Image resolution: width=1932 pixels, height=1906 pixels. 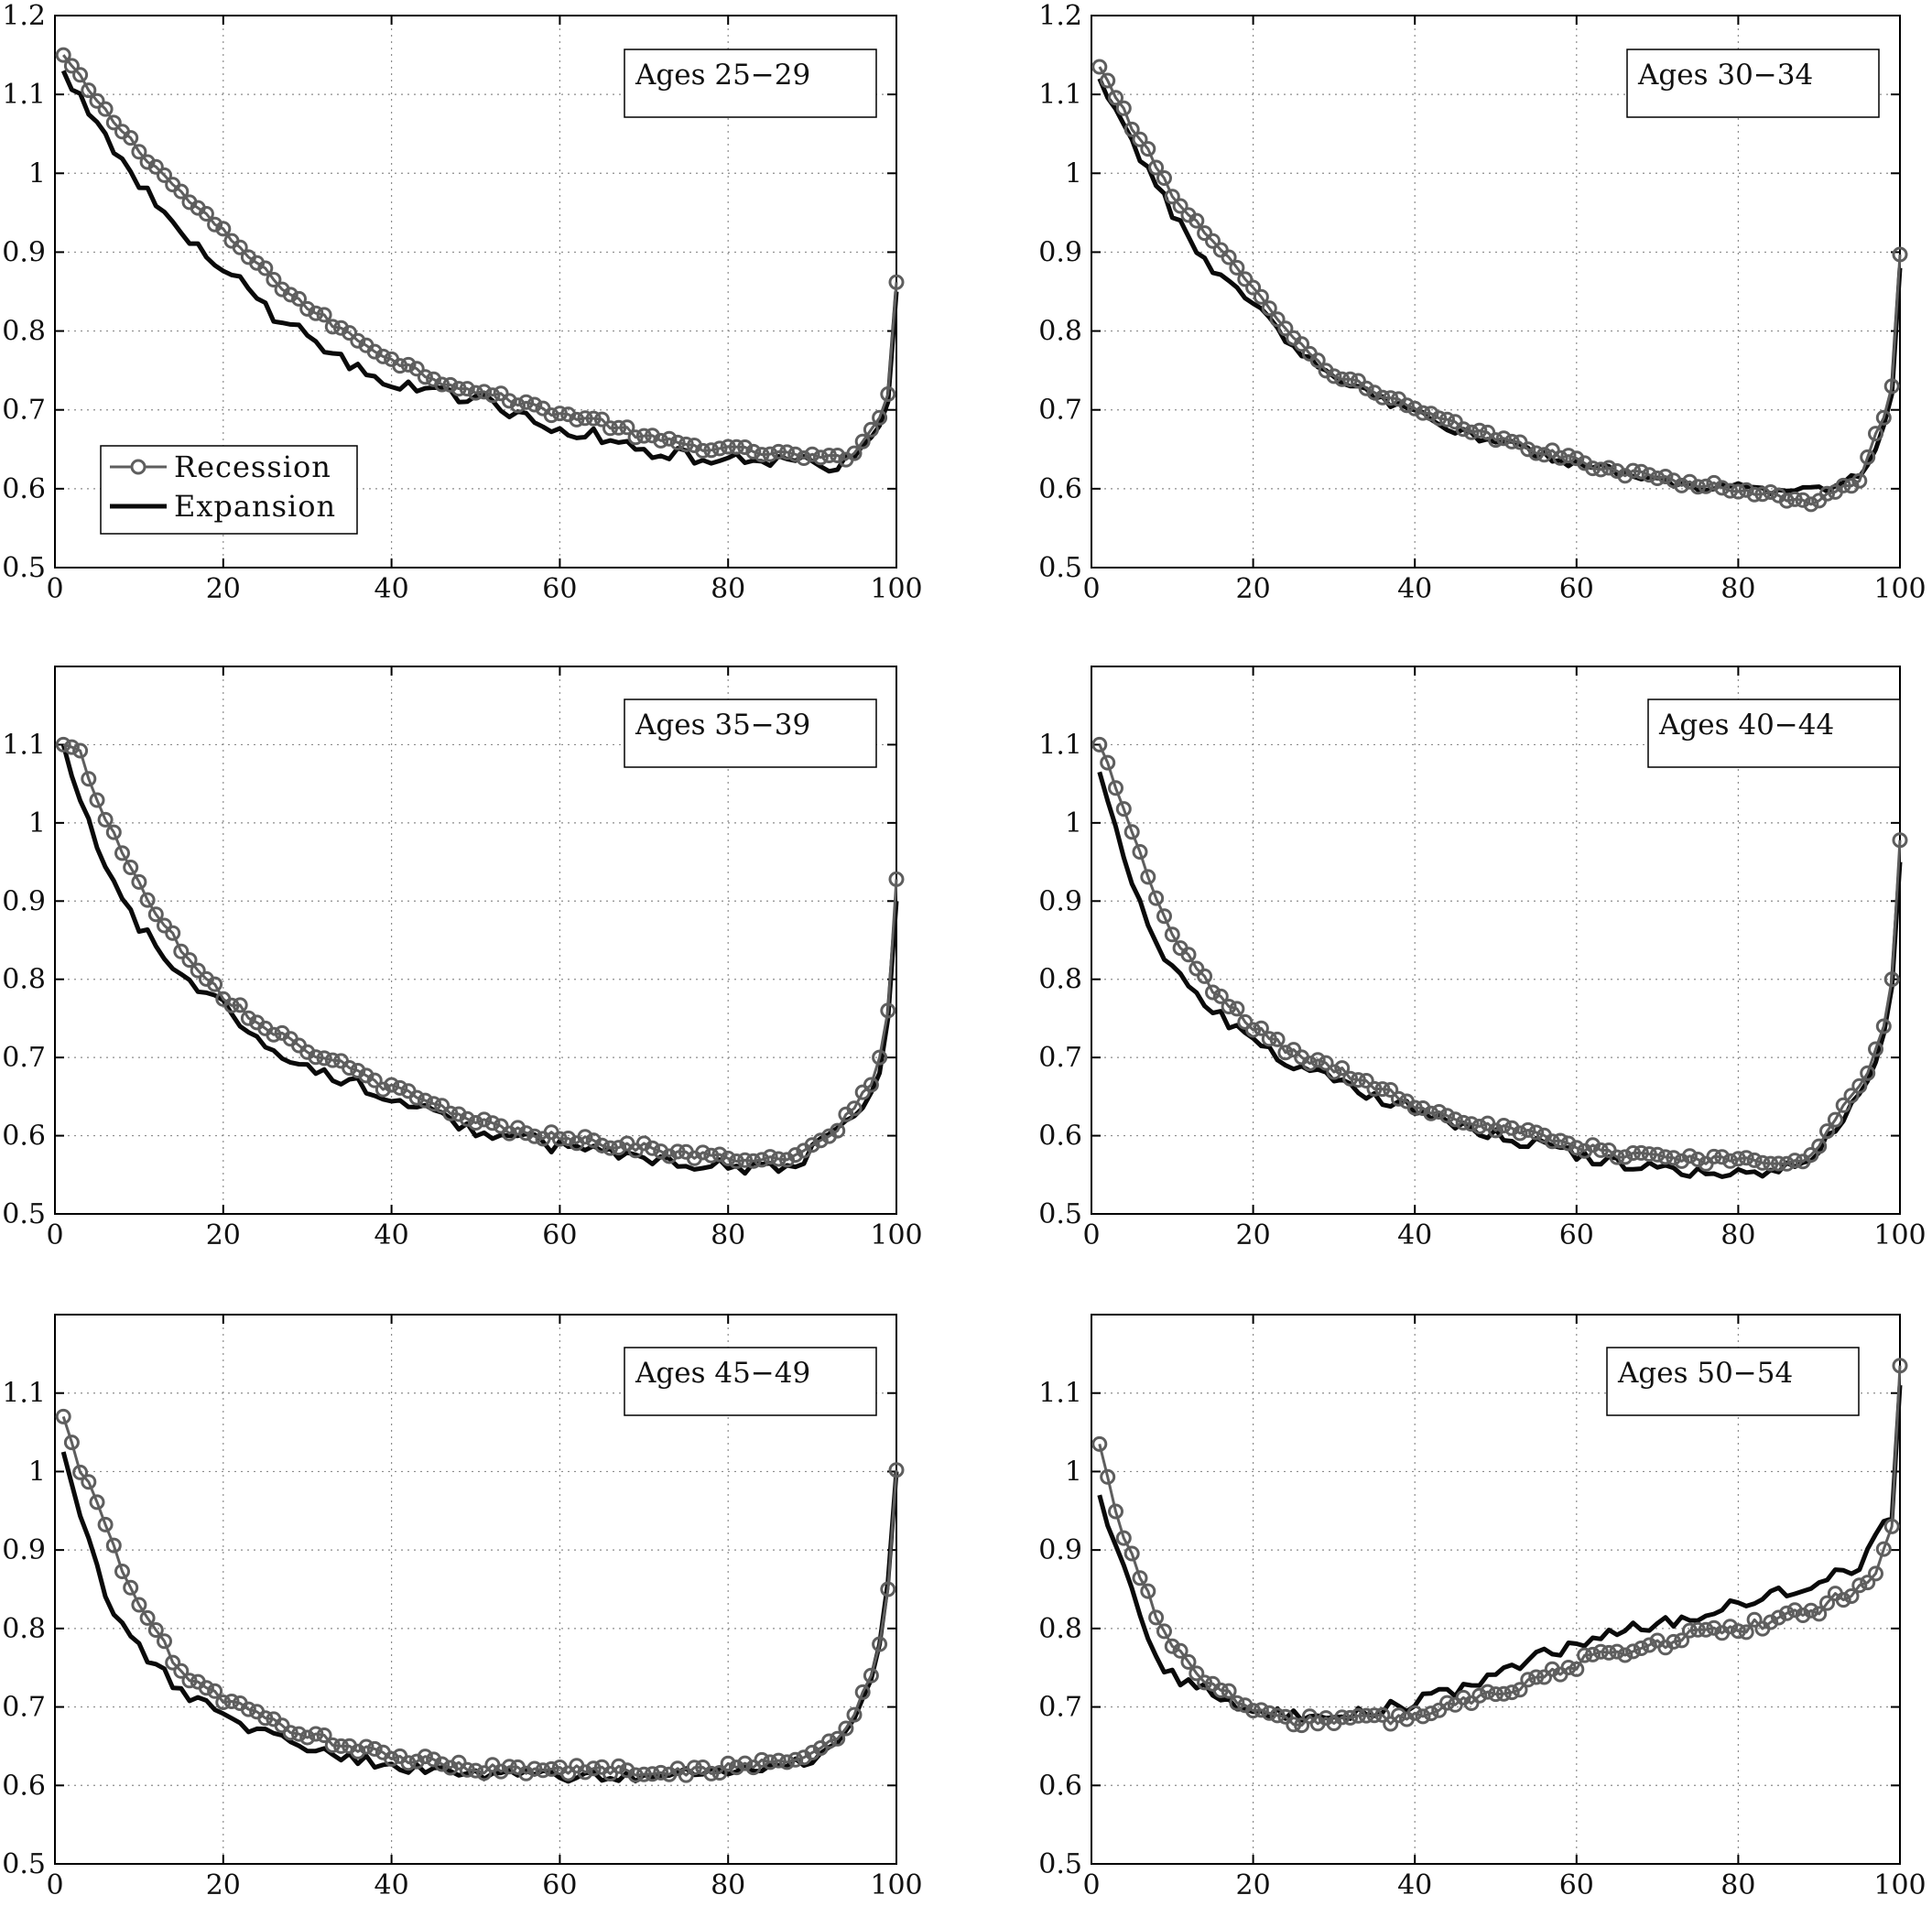 What do you see at coordinates (255, 507) in the screenshot?
I see `legend-expansion-label: Expansion` at bounding box center [255, 507].